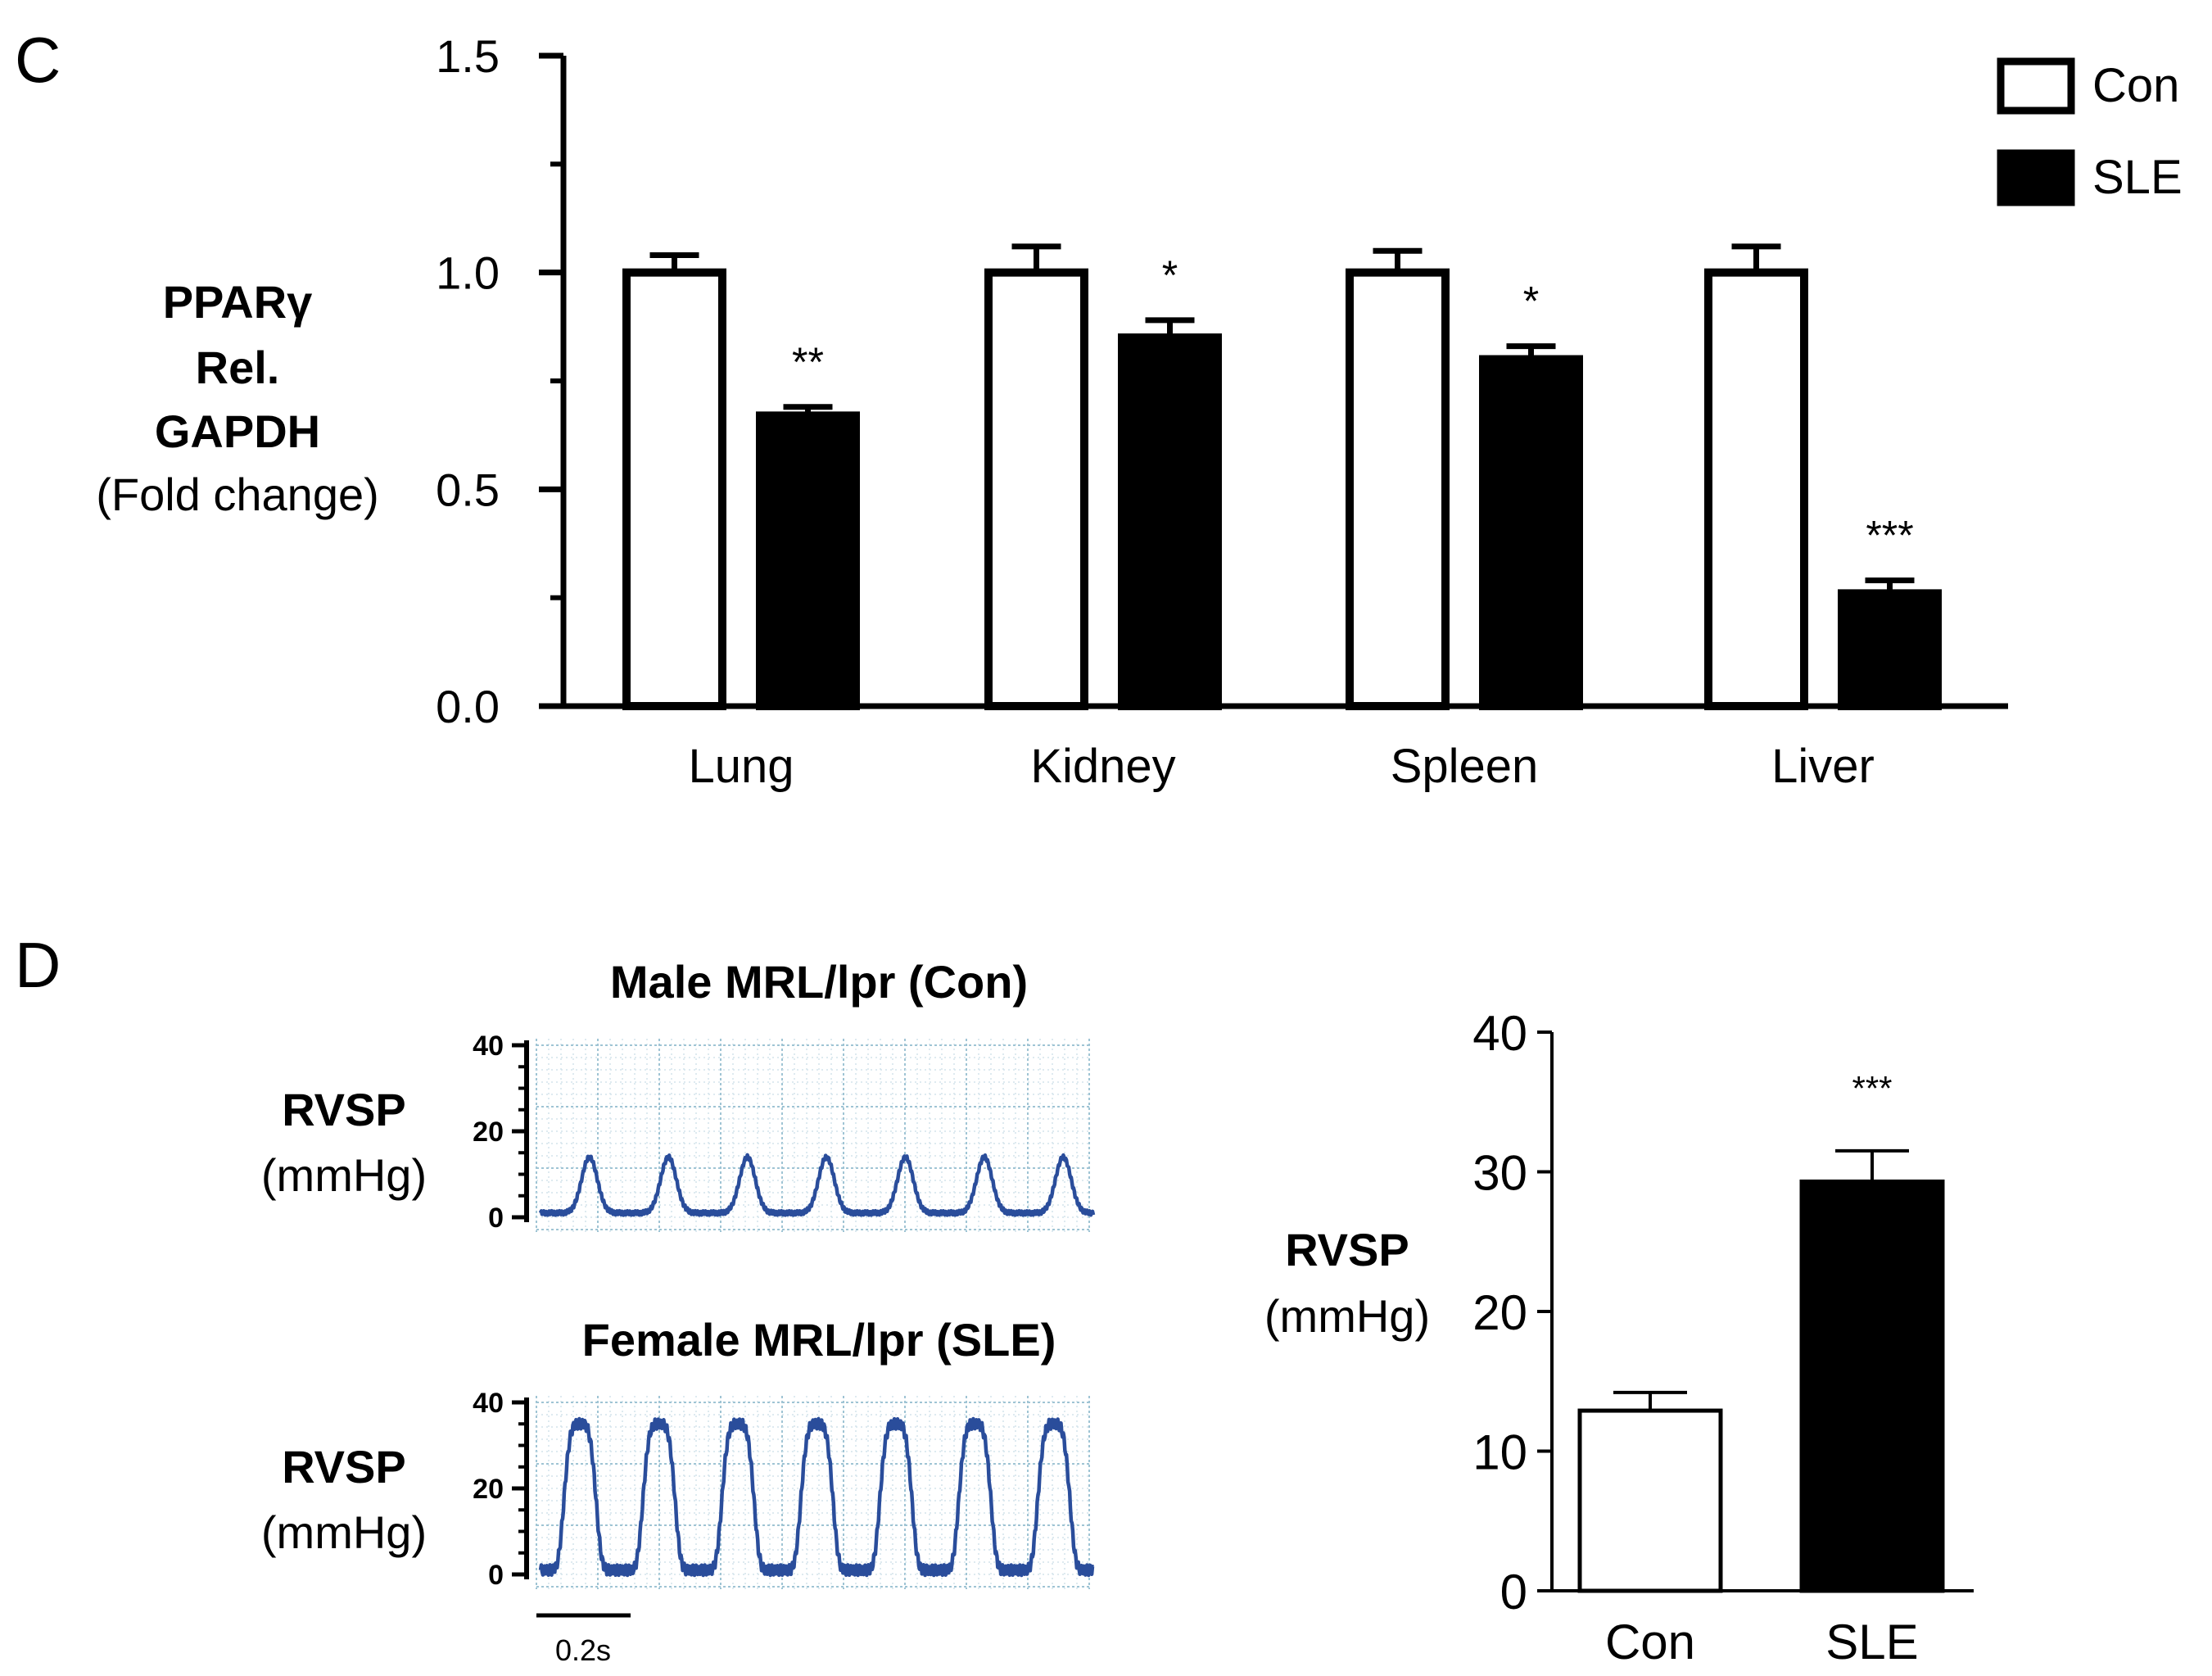 The image size is (2212, 1676). I want to click on c-y-label-line: Rel., so click(238, 368).